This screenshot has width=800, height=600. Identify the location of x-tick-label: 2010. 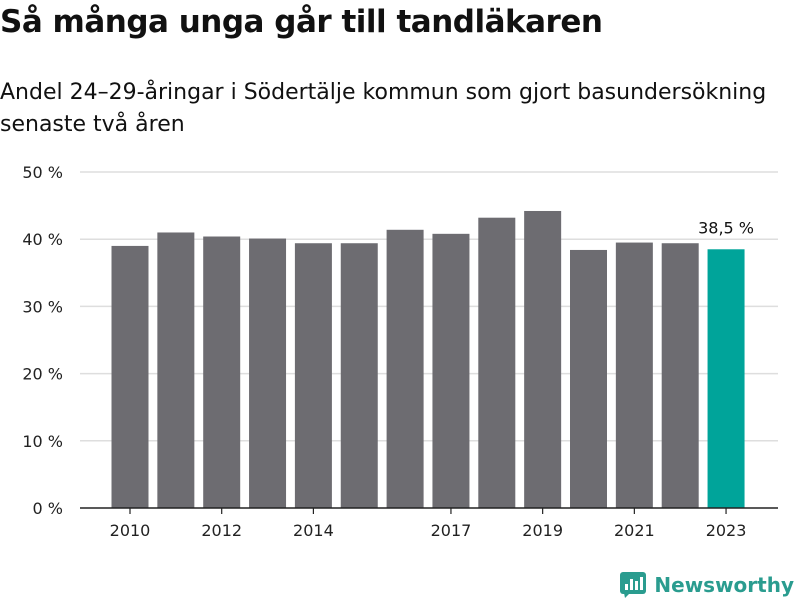
(130, 530).